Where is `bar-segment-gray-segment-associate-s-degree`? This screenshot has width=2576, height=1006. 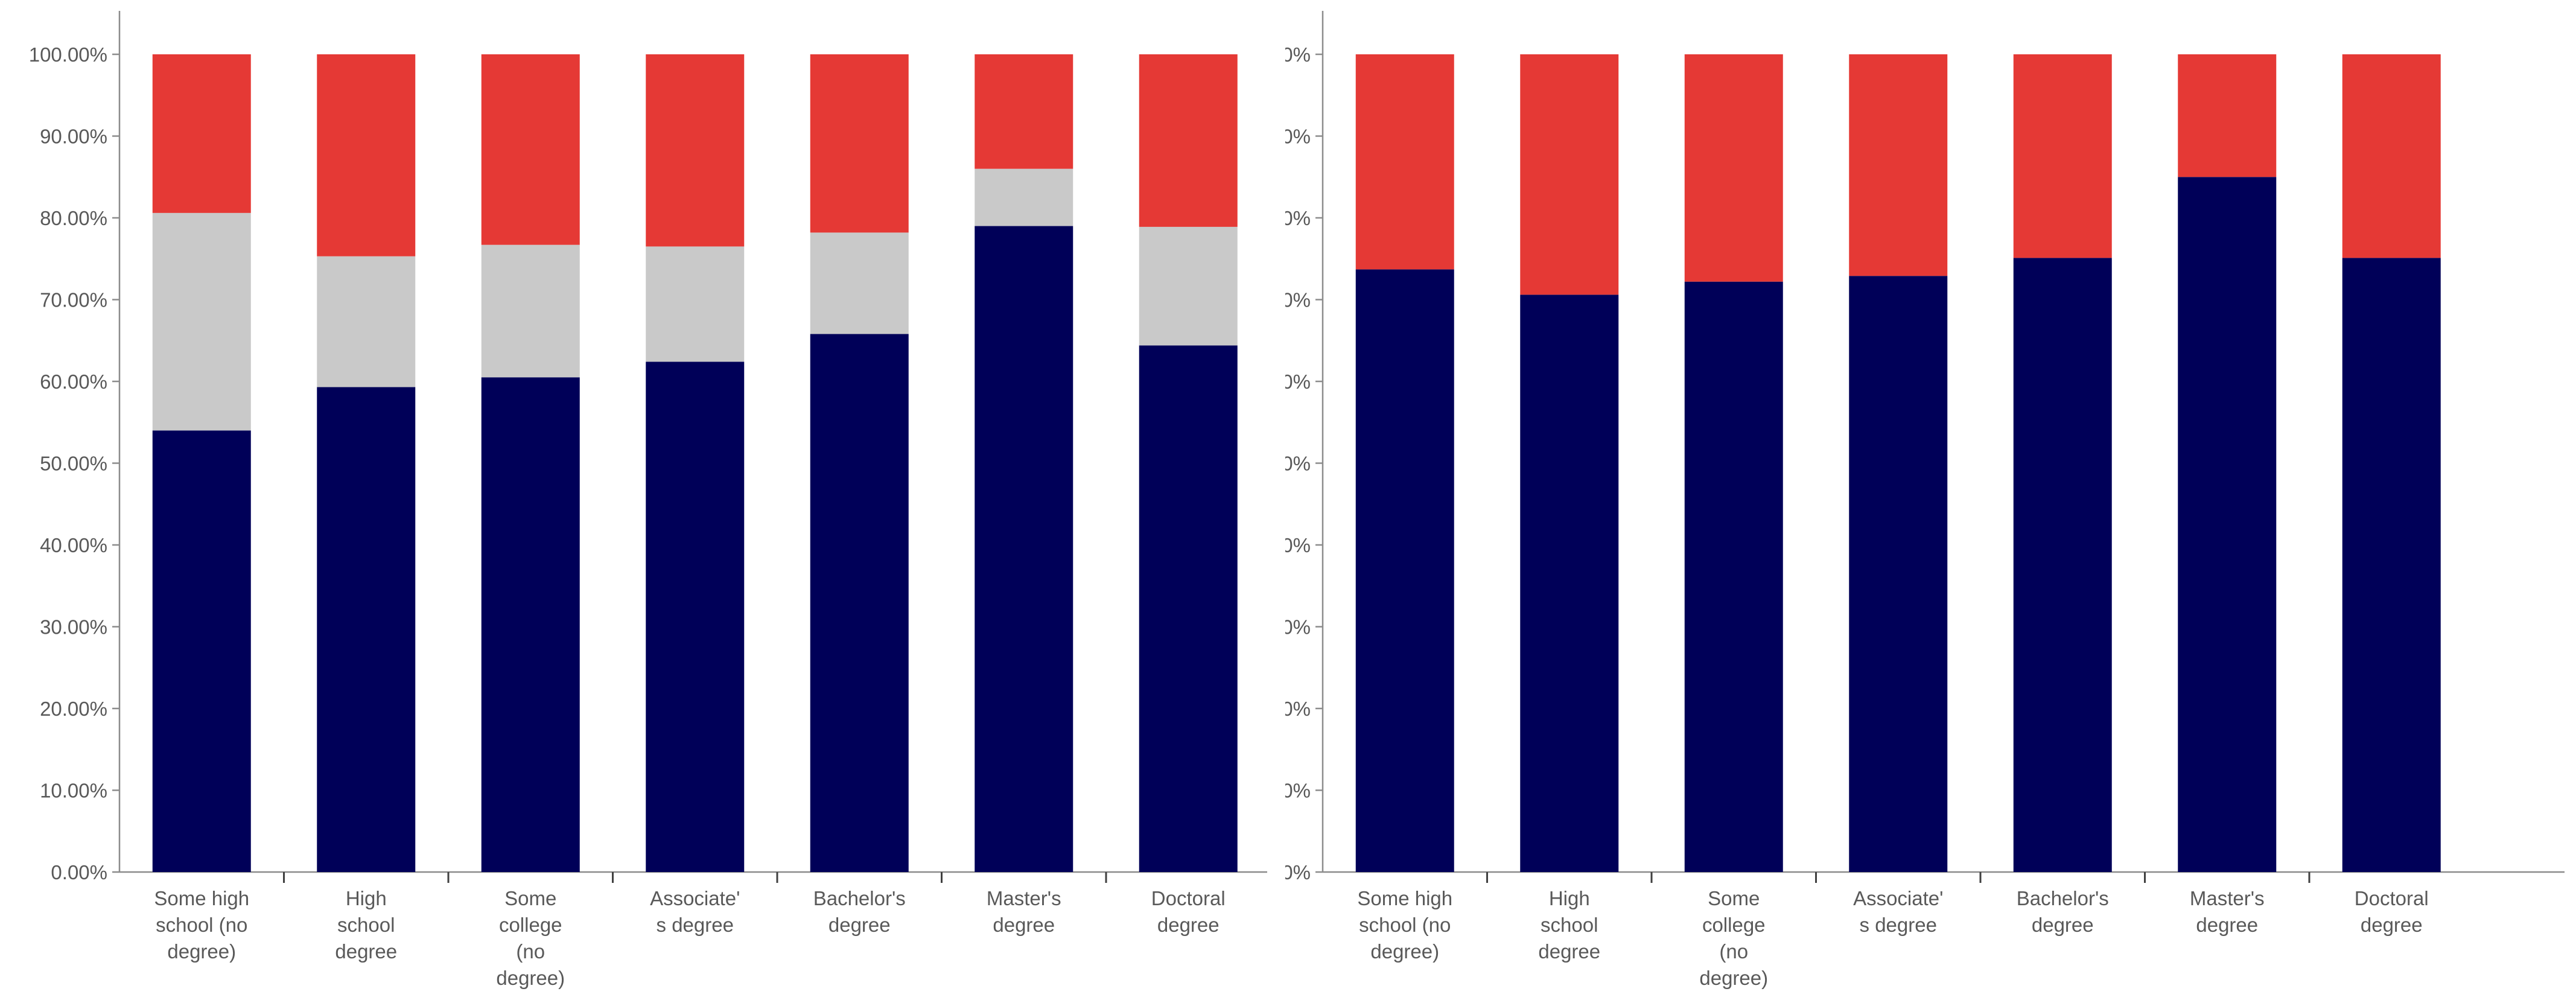
bar-segment-gray-segment-associate-s-degree is located at coordinates (696, 304).